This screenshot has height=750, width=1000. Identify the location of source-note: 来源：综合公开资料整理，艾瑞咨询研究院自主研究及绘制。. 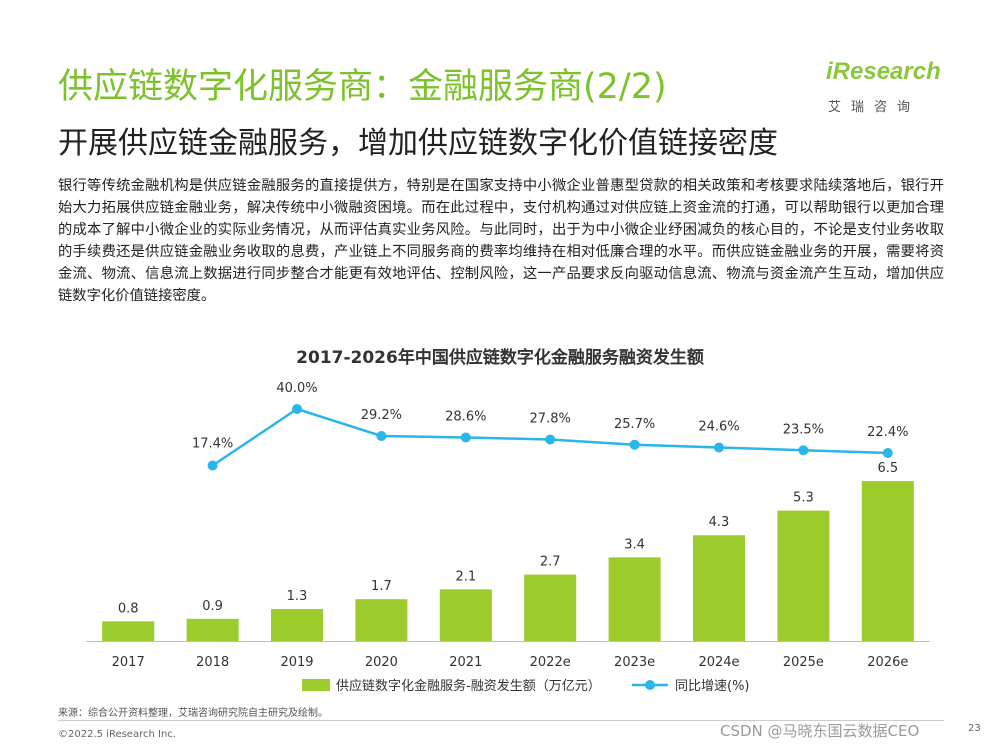
(193, 713).